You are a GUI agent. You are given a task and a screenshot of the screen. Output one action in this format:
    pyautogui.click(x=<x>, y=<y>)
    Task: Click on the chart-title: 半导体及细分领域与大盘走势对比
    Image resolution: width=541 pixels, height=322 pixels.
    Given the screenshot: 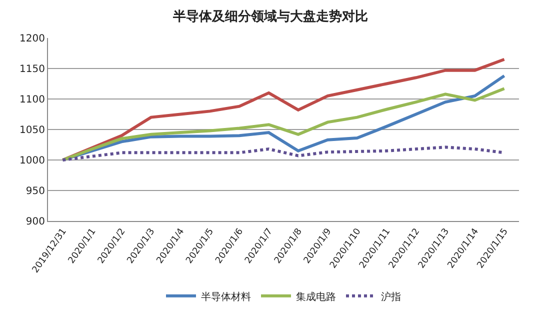 What is the action you would take?
    pyautogui.click(x=270, y=16)
    